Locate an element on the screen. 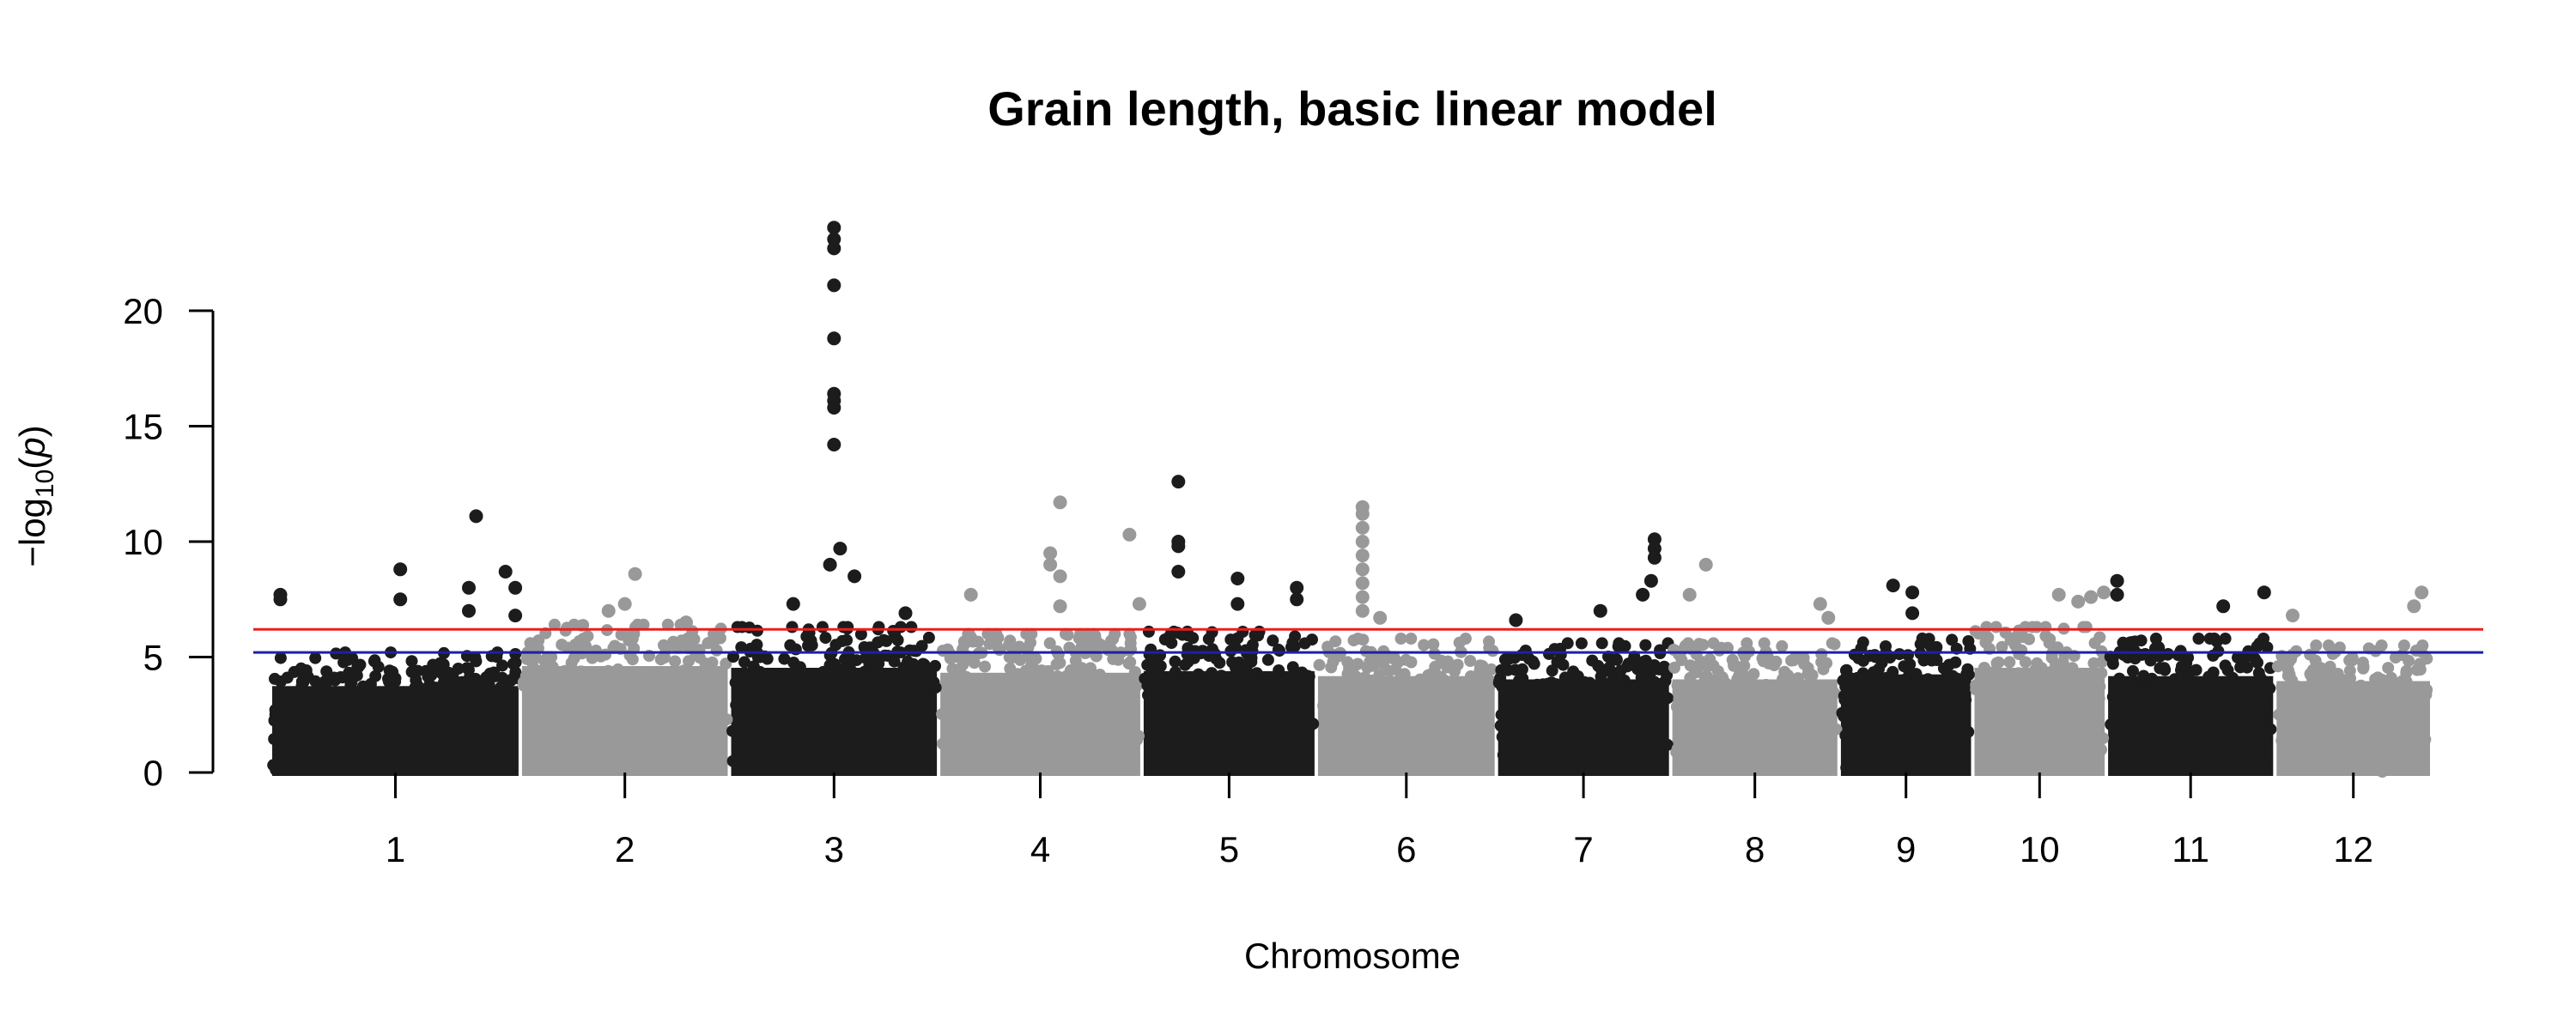 The height and width of the screenshot is (1030, 2576). chr6-peak-point is located at coordinates (1363, 610).